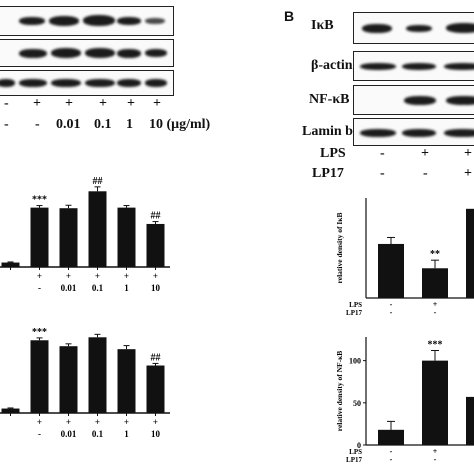 The height and width of the screenshot is (474, 474). I want to click on treatment-row2-label: 1, so click(126, 288).